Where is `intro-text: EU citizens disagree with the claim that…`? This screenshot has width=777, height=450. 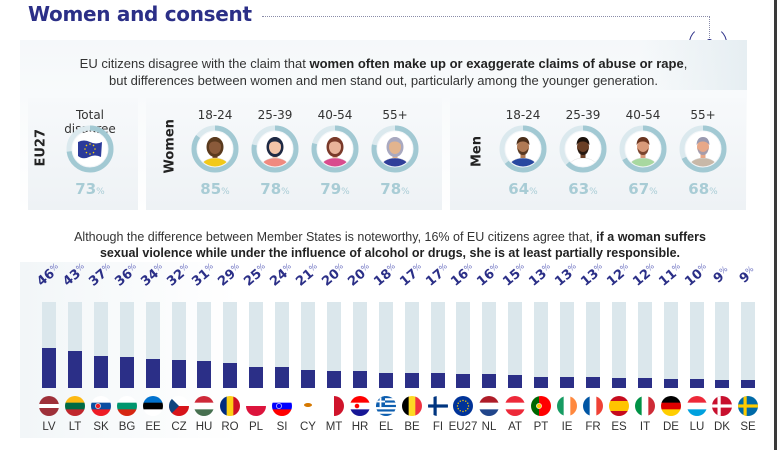 intro-text: EU citizens disagree with the claim that… is located at coordinates (383, 72).